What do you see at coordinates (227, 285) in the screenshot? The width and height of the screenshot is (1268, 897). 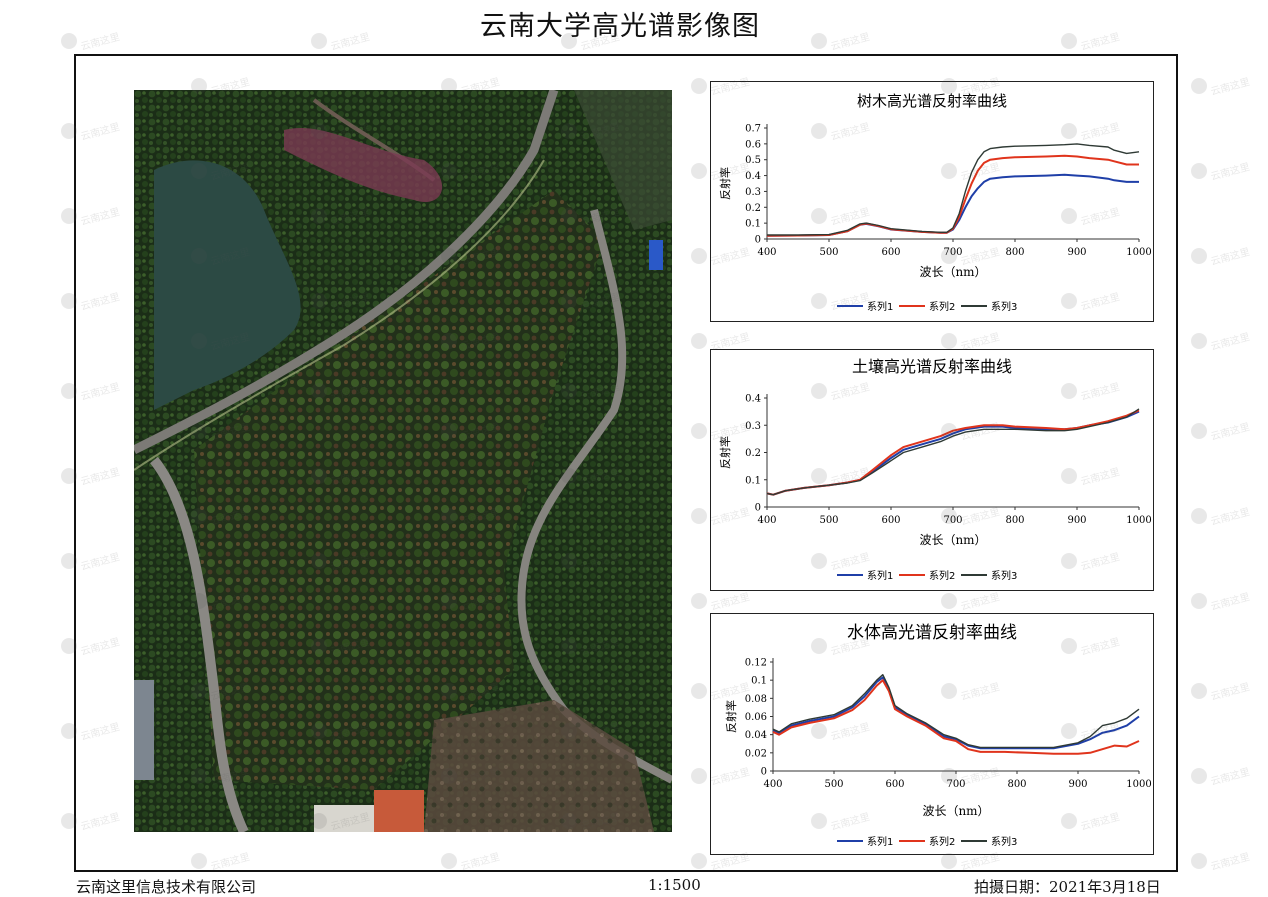 I see `lake` at bounding box center [227, 285].